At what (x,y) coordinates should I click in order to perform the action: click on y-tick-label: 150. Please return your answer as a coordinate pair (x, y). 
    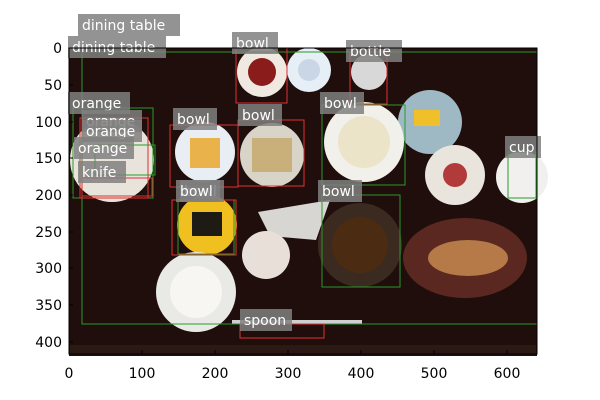
    Looking at the image, I should click on (48, 159).